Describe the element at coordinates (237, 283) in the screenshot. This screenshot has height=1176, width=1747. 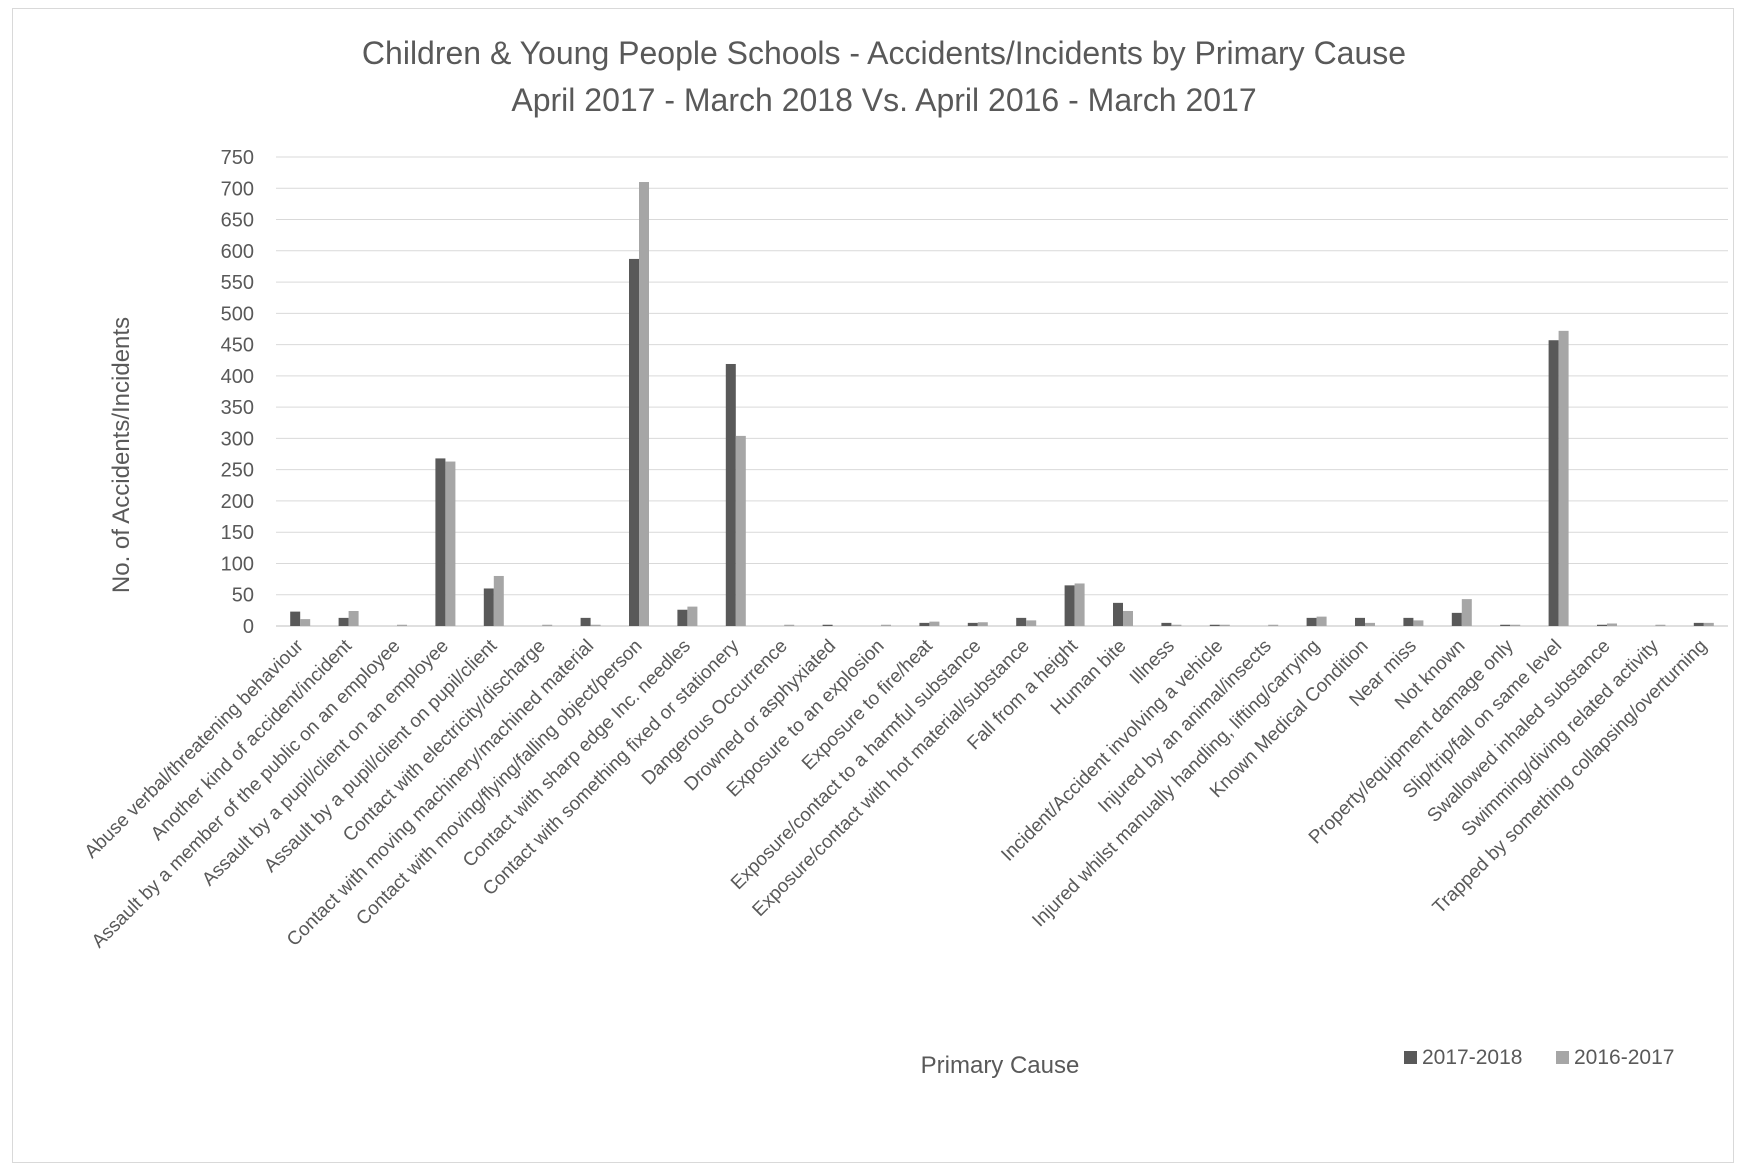
I see `y-tick-label: 550` at that location.